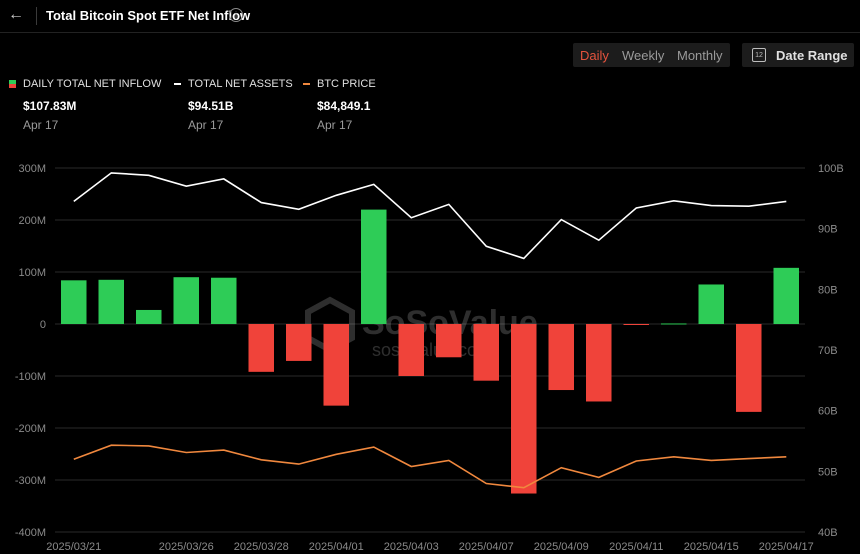  Describe the element at coordinates (32, 273) in the screenshot. I see `y-left-tick-label: 100M` at that location.